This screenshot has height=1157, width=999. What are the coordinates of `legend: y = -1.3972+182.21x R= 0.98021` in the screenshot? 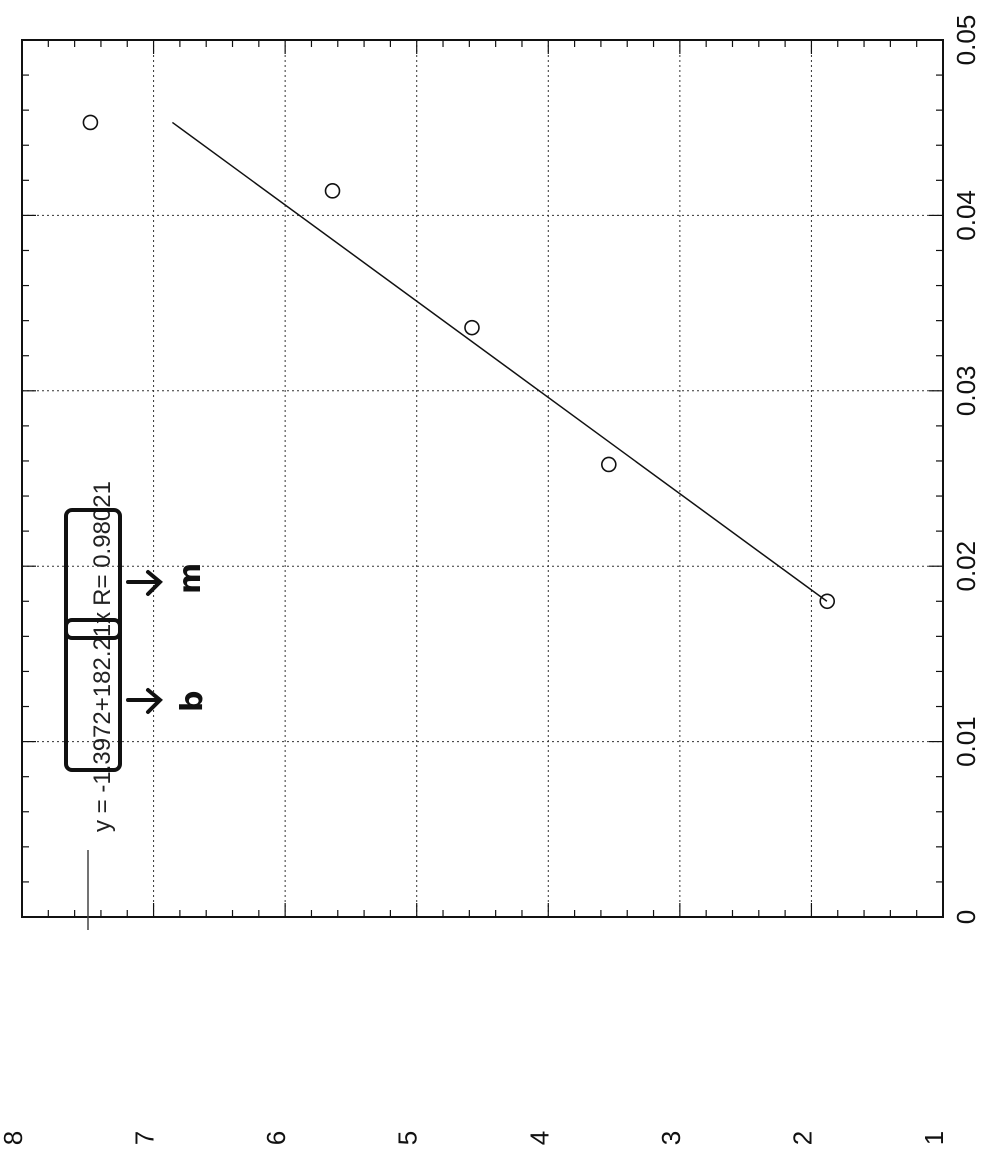 It's located at (101, 705).